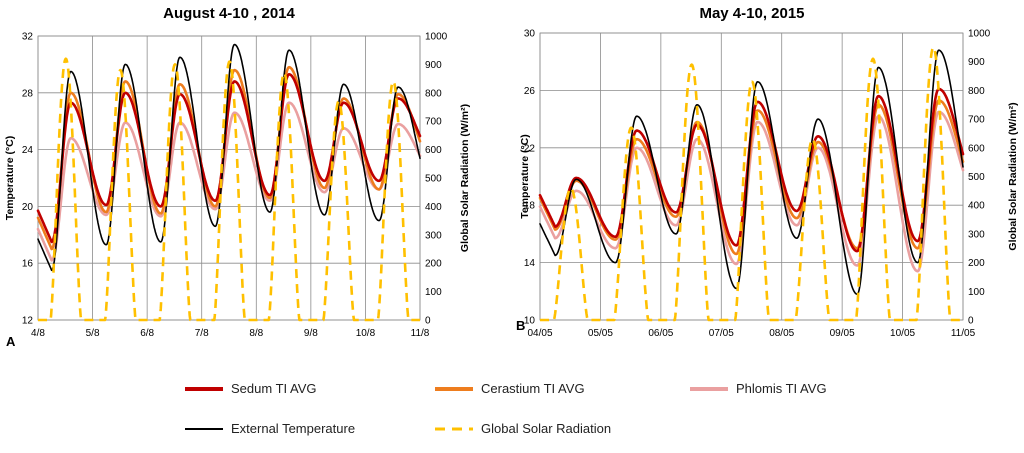 The width and height of the screenshot is (1024, 453). What do you see at coordinates (147, 333) in the screenshot?
I see `x-tick-label: 6/8` at bounding box center [147, 333].